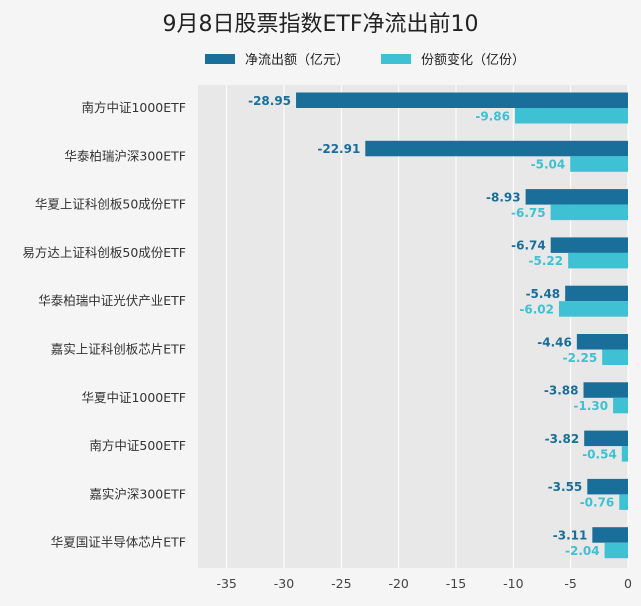 This screenshot has width=641, height=606. I want to click on category-label: 南方中证1000ETF, so click(133, 107).